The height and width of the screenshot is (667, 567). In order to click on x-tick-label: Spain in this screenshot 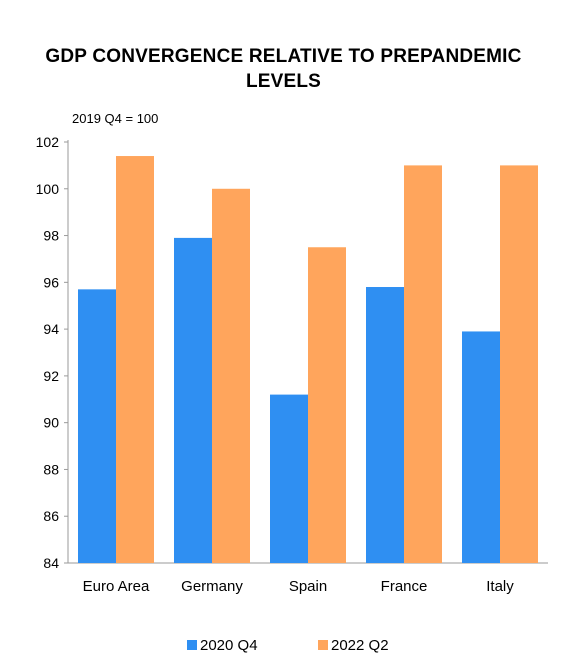, I will do `click(308, 586)`.